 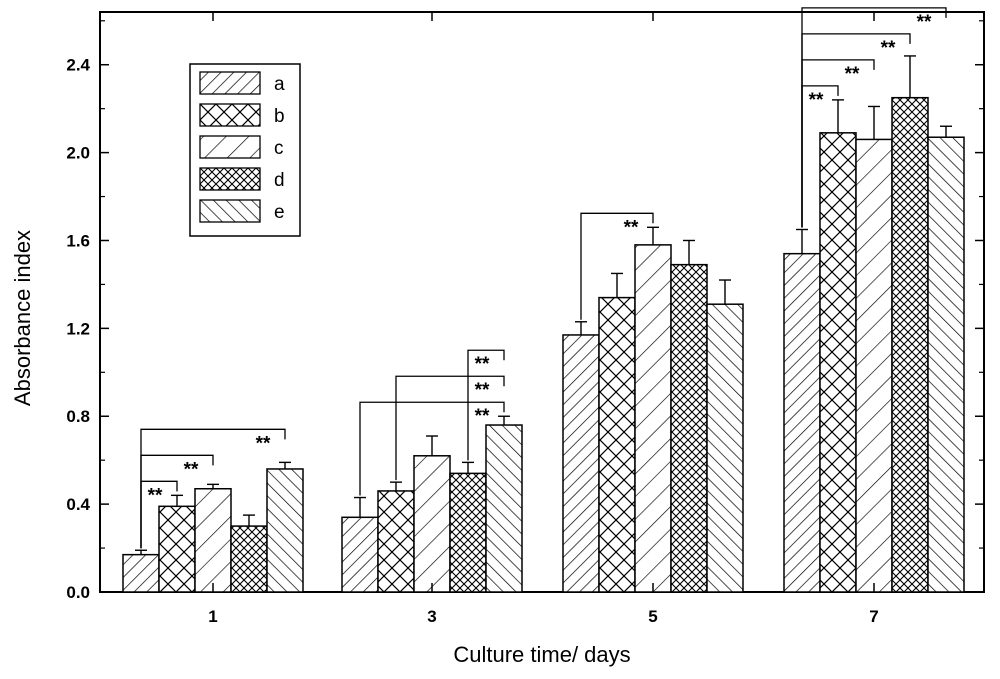 What do you see at coordinates (78, 416) in the screenshot?
I see `y-tick-label: 0.8` at bounding box center [78, 416].